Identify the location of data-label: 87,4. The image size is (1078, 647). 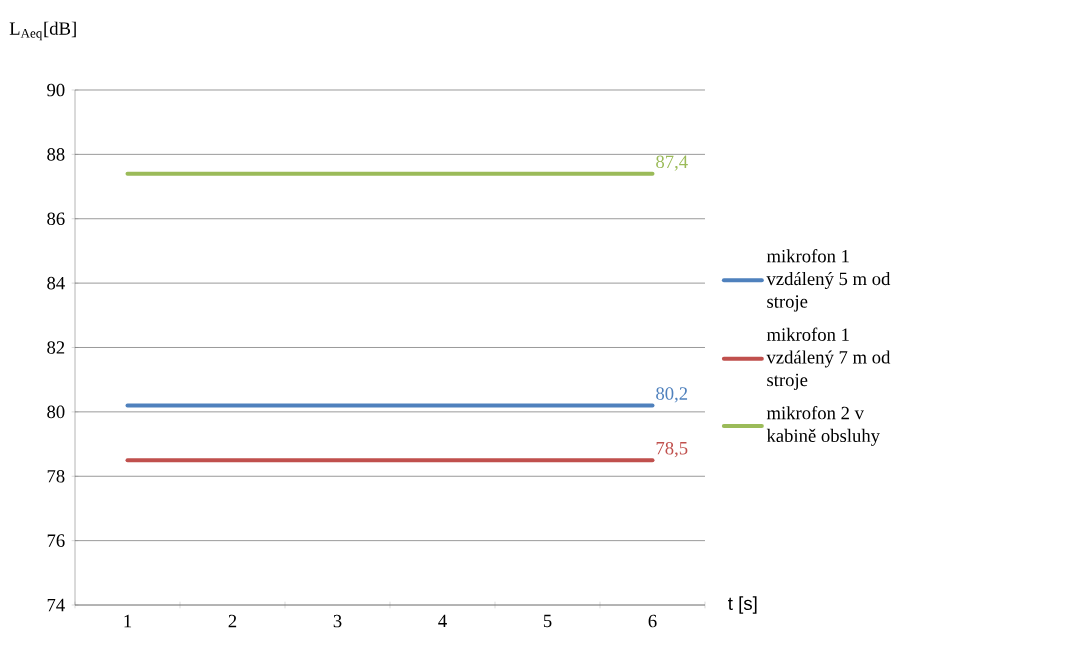
(672, 163).